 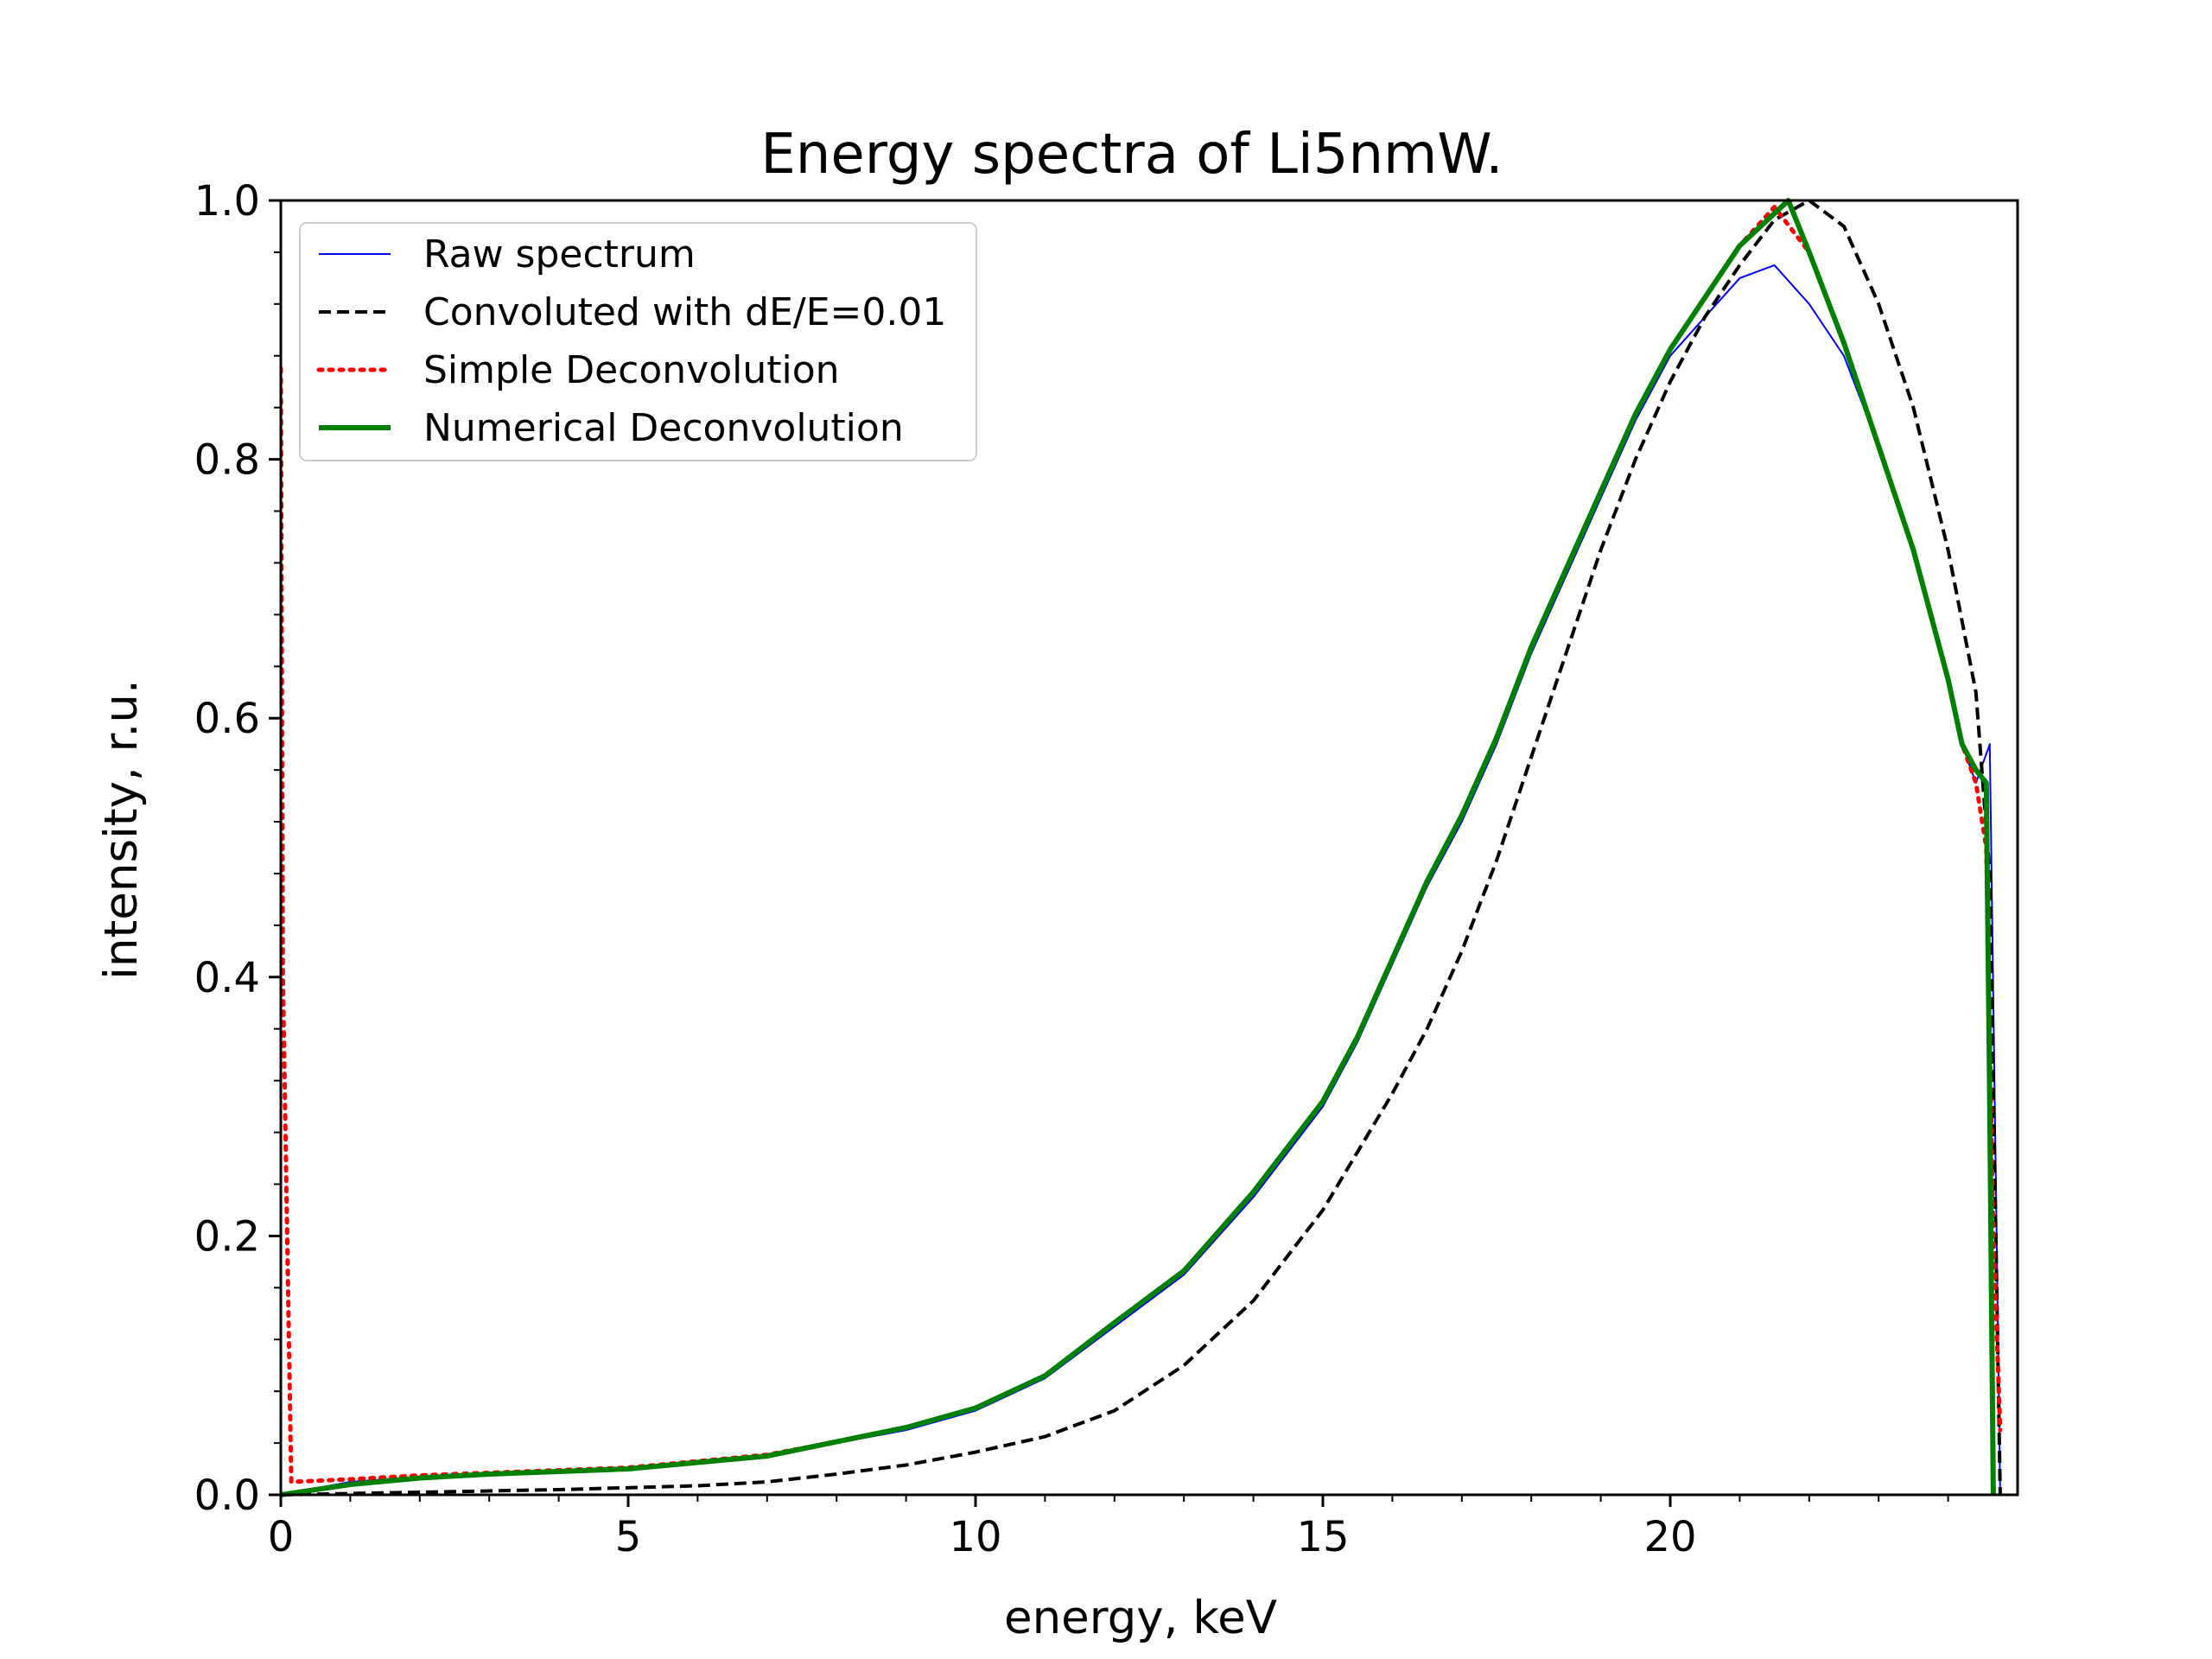 What do you see at coordinates (281, 1537) in the screenshot?
I see `x-tick-label: 0` at bounding box center [281, 1537].